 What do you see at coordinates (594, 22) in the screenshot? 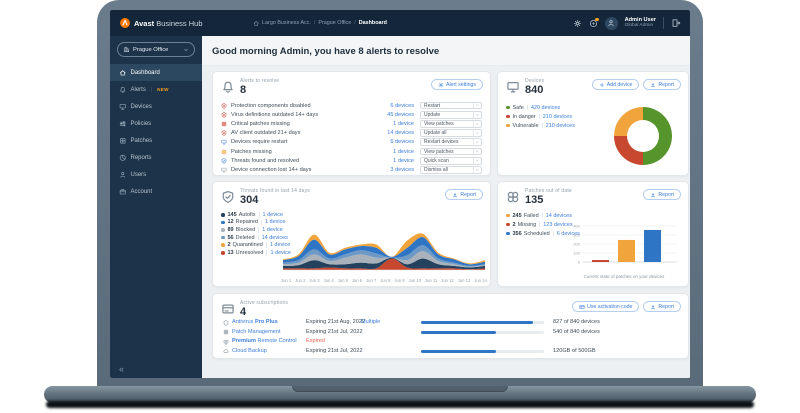
I see `notifications-icon` at bounding box center [594, 22].